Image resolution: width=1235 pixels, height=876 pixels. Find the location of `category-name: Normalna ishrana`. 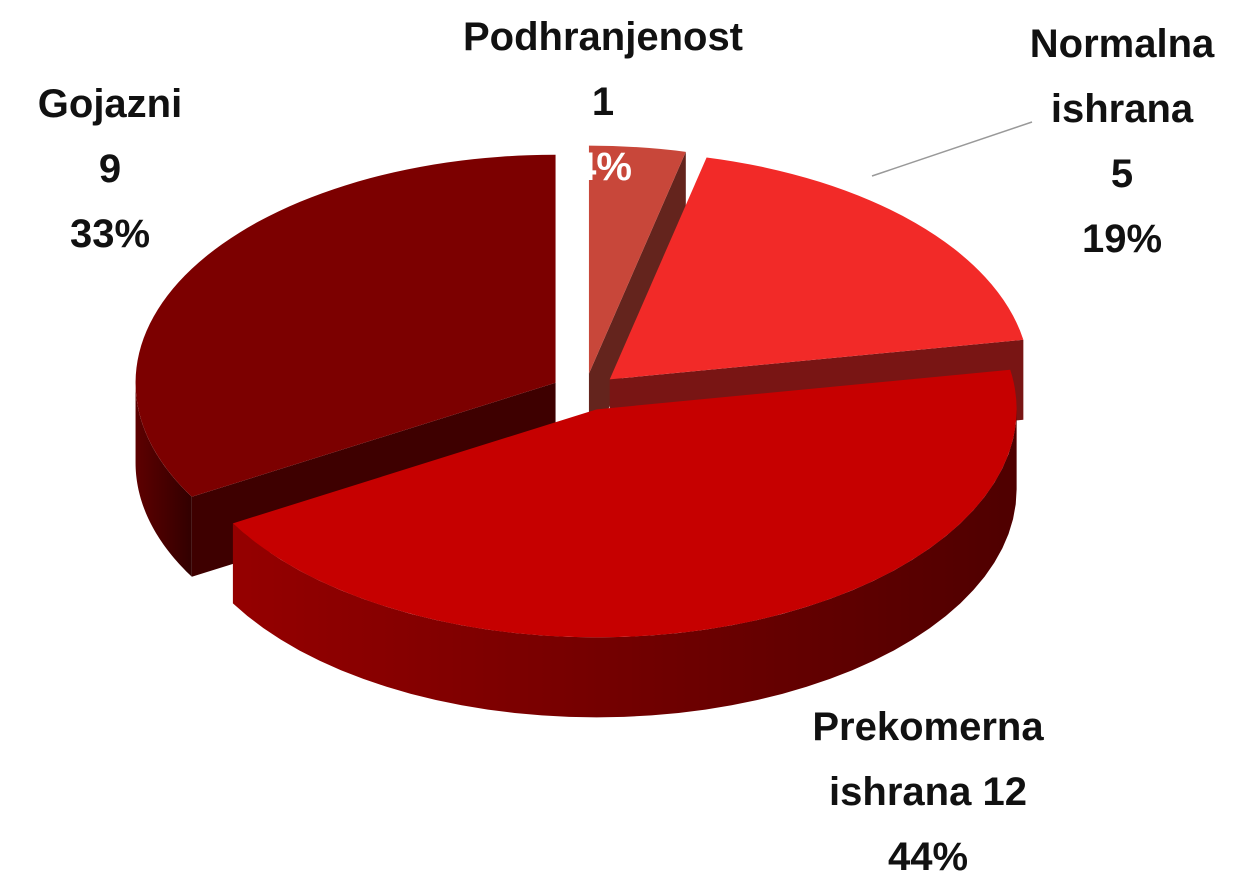

category-name: Normalna ishrana is located at coordinates (1122, 76).